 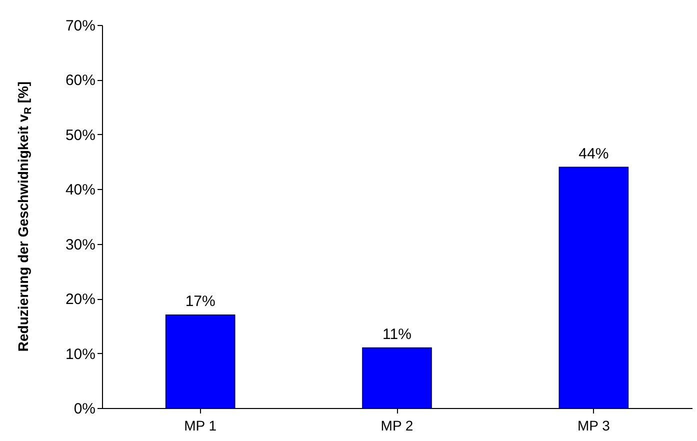 What do you see at coordinates (397, 334) in the screenshot?
I see `data-label: 11%` at bounding box center [397, 334].